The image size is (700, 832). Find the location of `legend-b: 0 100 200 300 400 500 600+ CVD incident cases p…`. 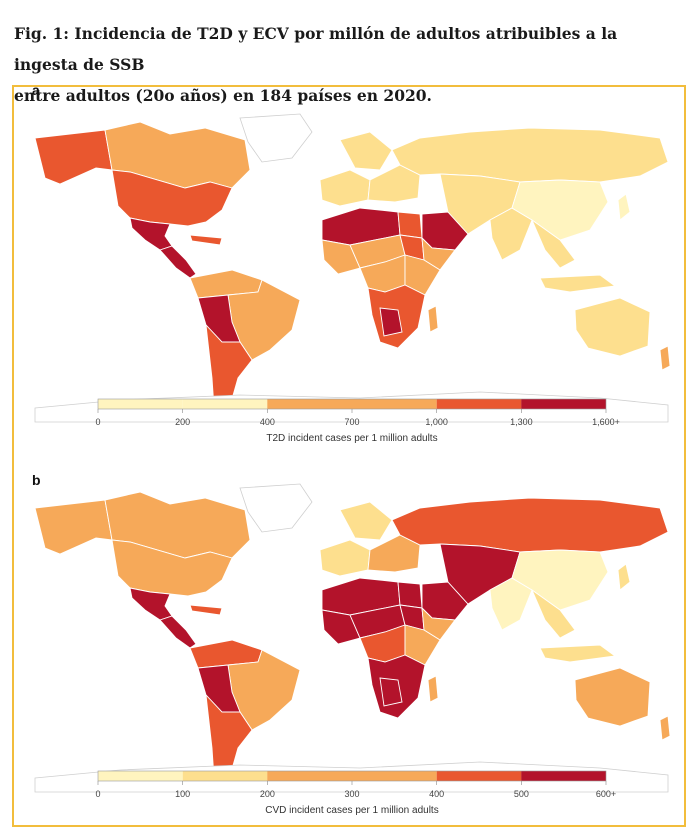

legend-b: 0 100 200 300 400 500 600+ CVD incident cases p… is located at coordinates (355, 793).